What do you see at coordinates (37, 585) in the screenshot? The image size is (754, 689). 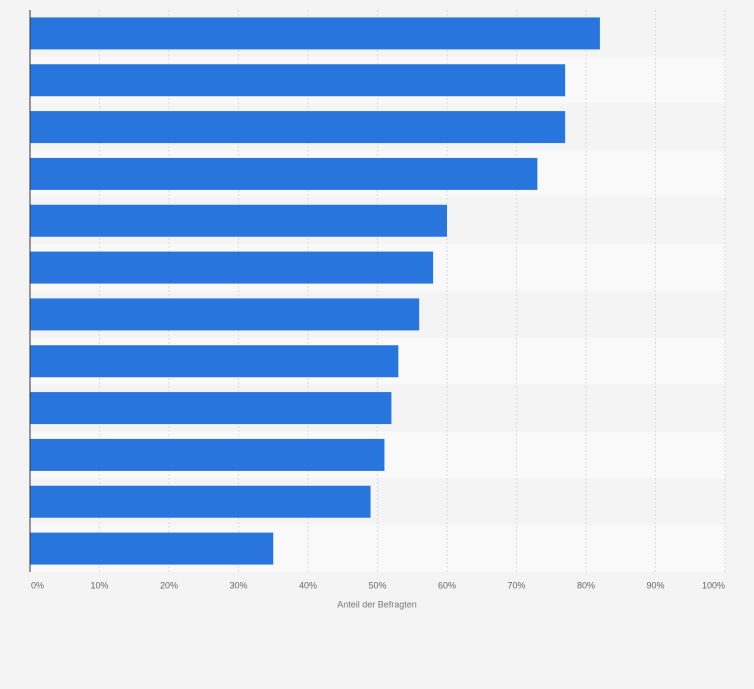 I see `x-tick-label: 0%` at bounding box center [37, 585].